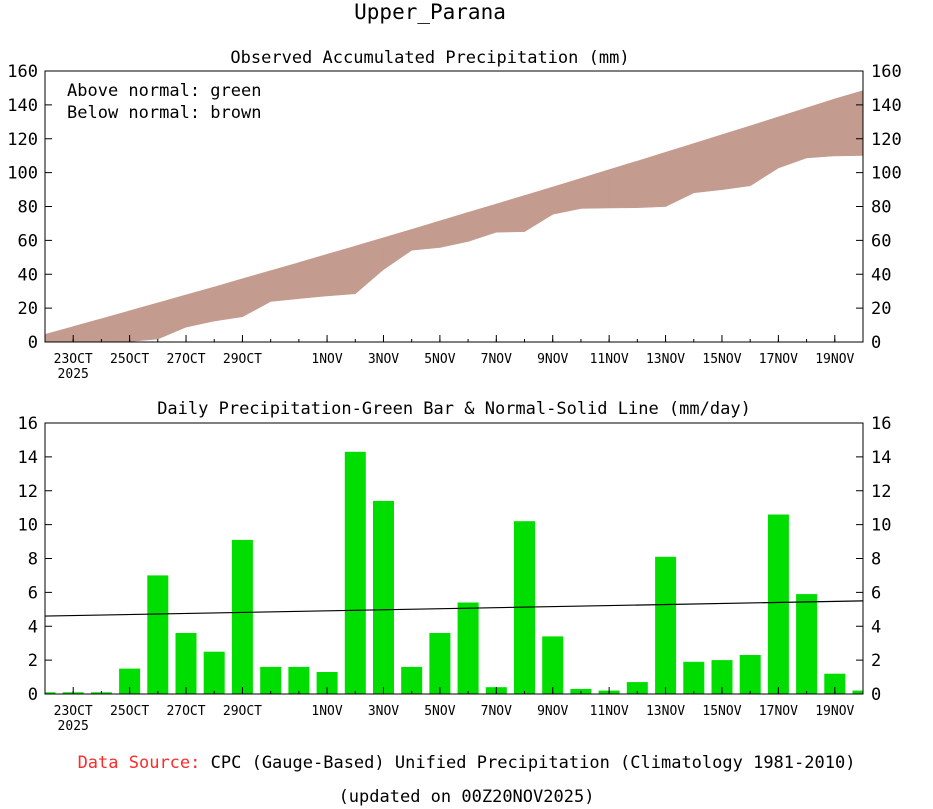 This screenshot has width=933, height=809. I want to click on accum-ytick-label-left: 60, so click(28, 241).